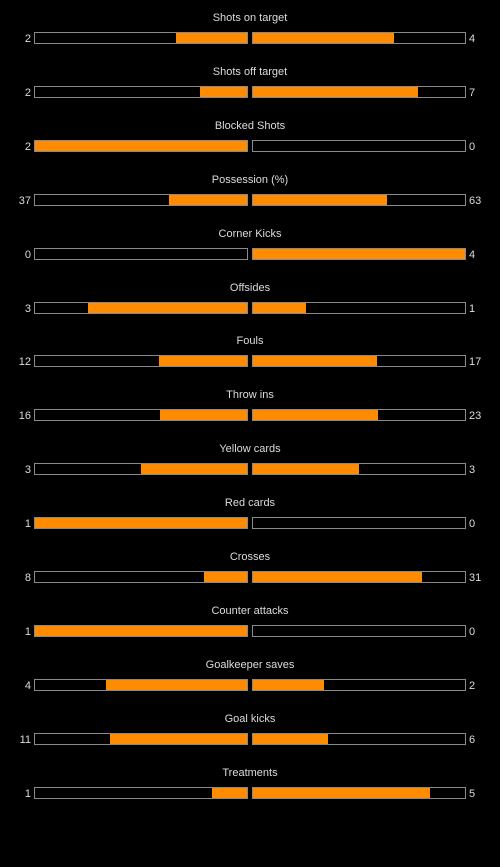 Image resolution: width=500 pixels, height=867 pixels. What do you see at coordinates (250, 503) in the screenshot?
I see `stat-label: Red cards` at bounding box center [250, 503].